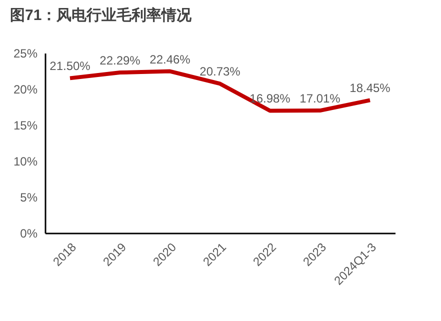 This screenshot has height=321, width=441. Describe the element at coordinates (29, 233) in the screenshot. I see `y-tick-label: 0%` at that location.